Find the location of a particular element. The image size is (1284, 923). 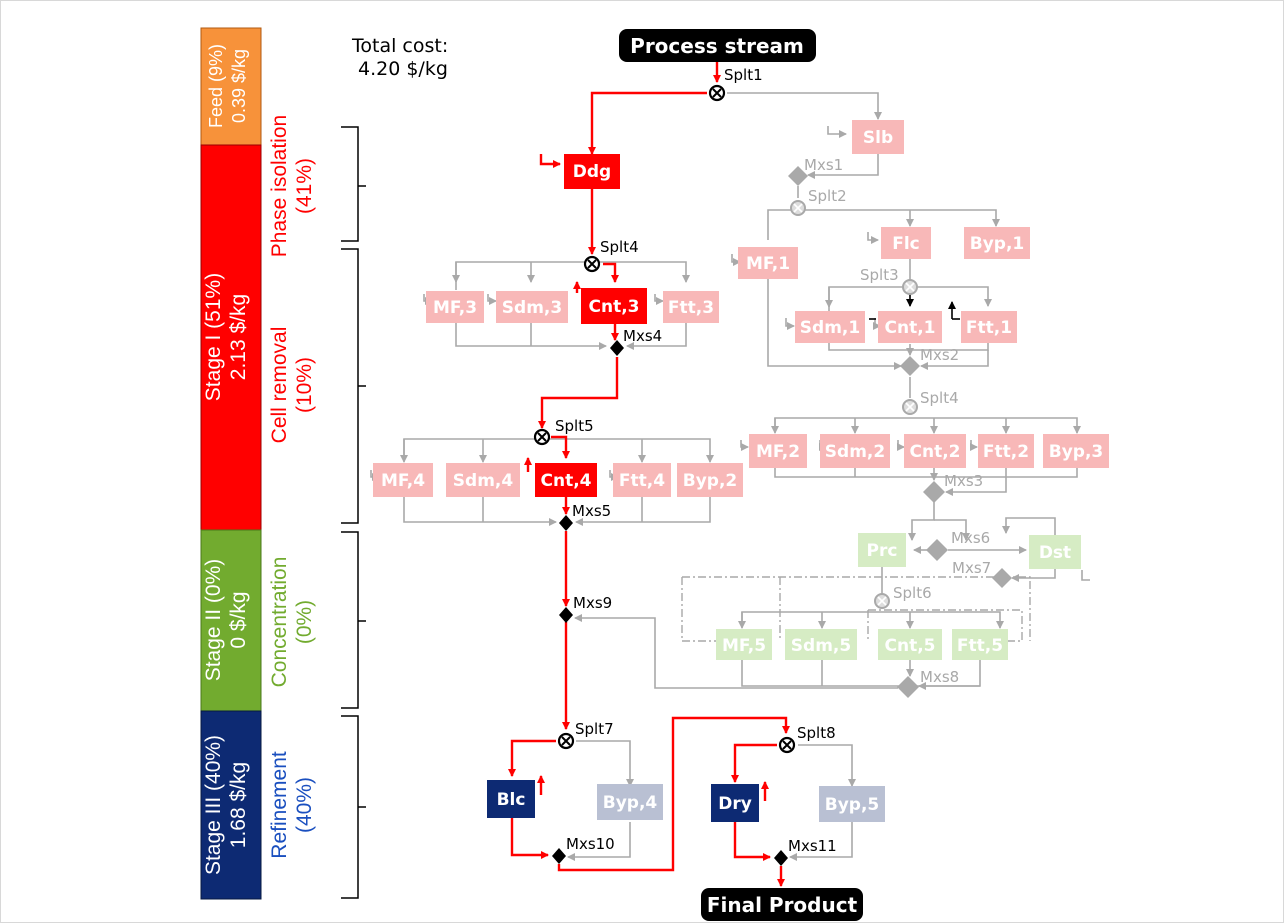

unit-byp1-label: Byp,1 is located at coordinates (997, 244).